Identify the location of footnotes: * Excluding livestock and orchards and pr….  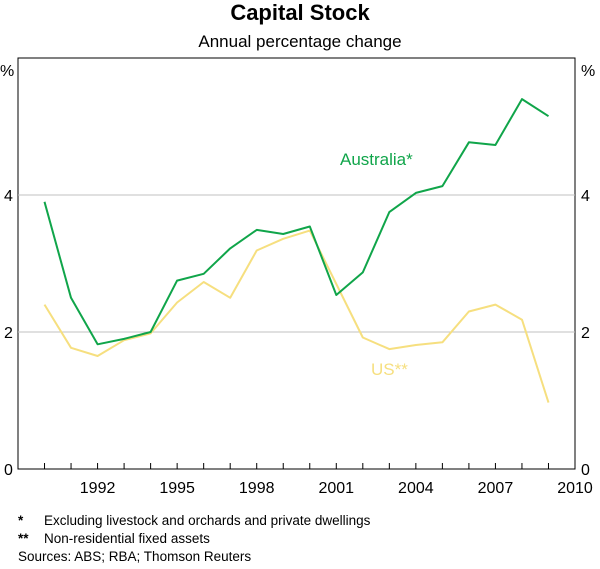
(194, 539).